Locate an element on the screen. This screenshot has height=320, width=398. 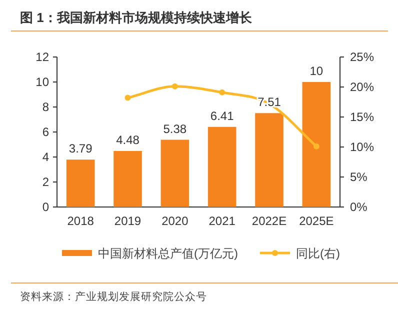
x-tick-label: 2020 is located at coordinates (175, 221).